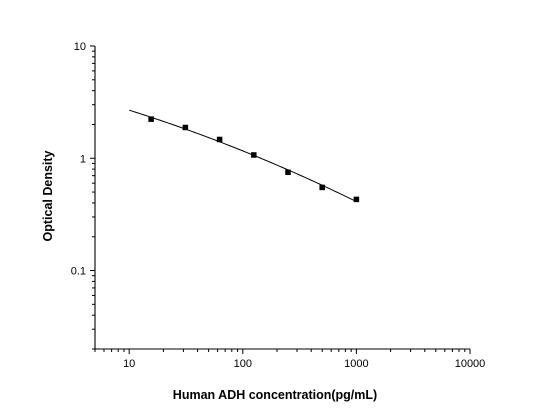 This screenshot has width=533, height=412. Describe the element at coordinates (470, 364) in the screenshot. I see `x-tick-label: 10000` at that location.